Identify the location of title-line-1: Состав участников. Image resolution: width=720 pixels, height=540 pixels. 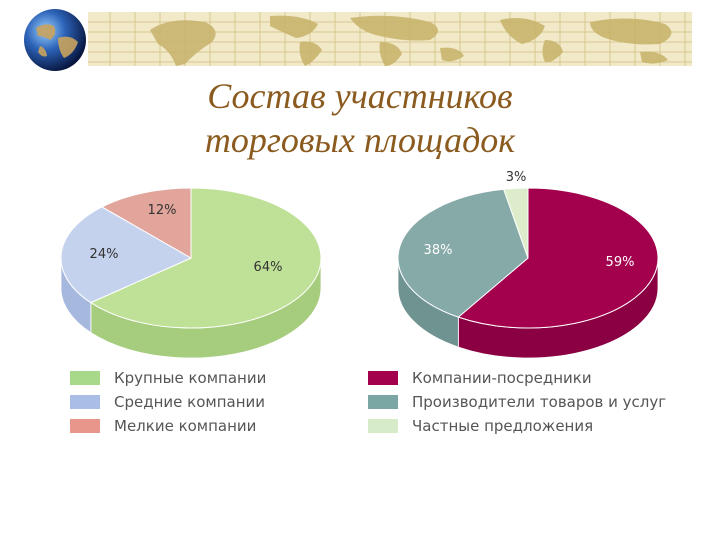
(360, 96).